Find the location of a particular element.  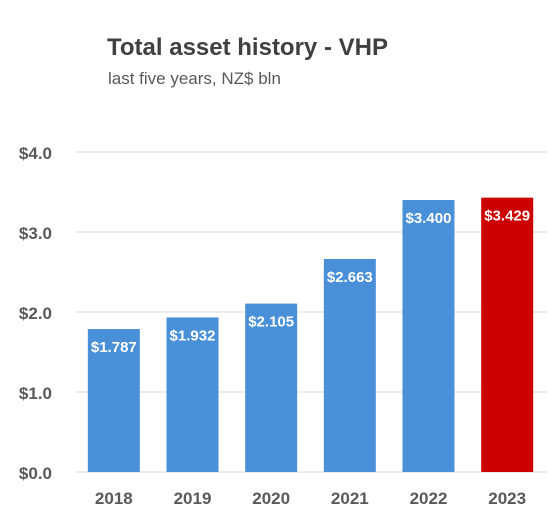

data-label: $1.932 is located at coordinates (193, 335).